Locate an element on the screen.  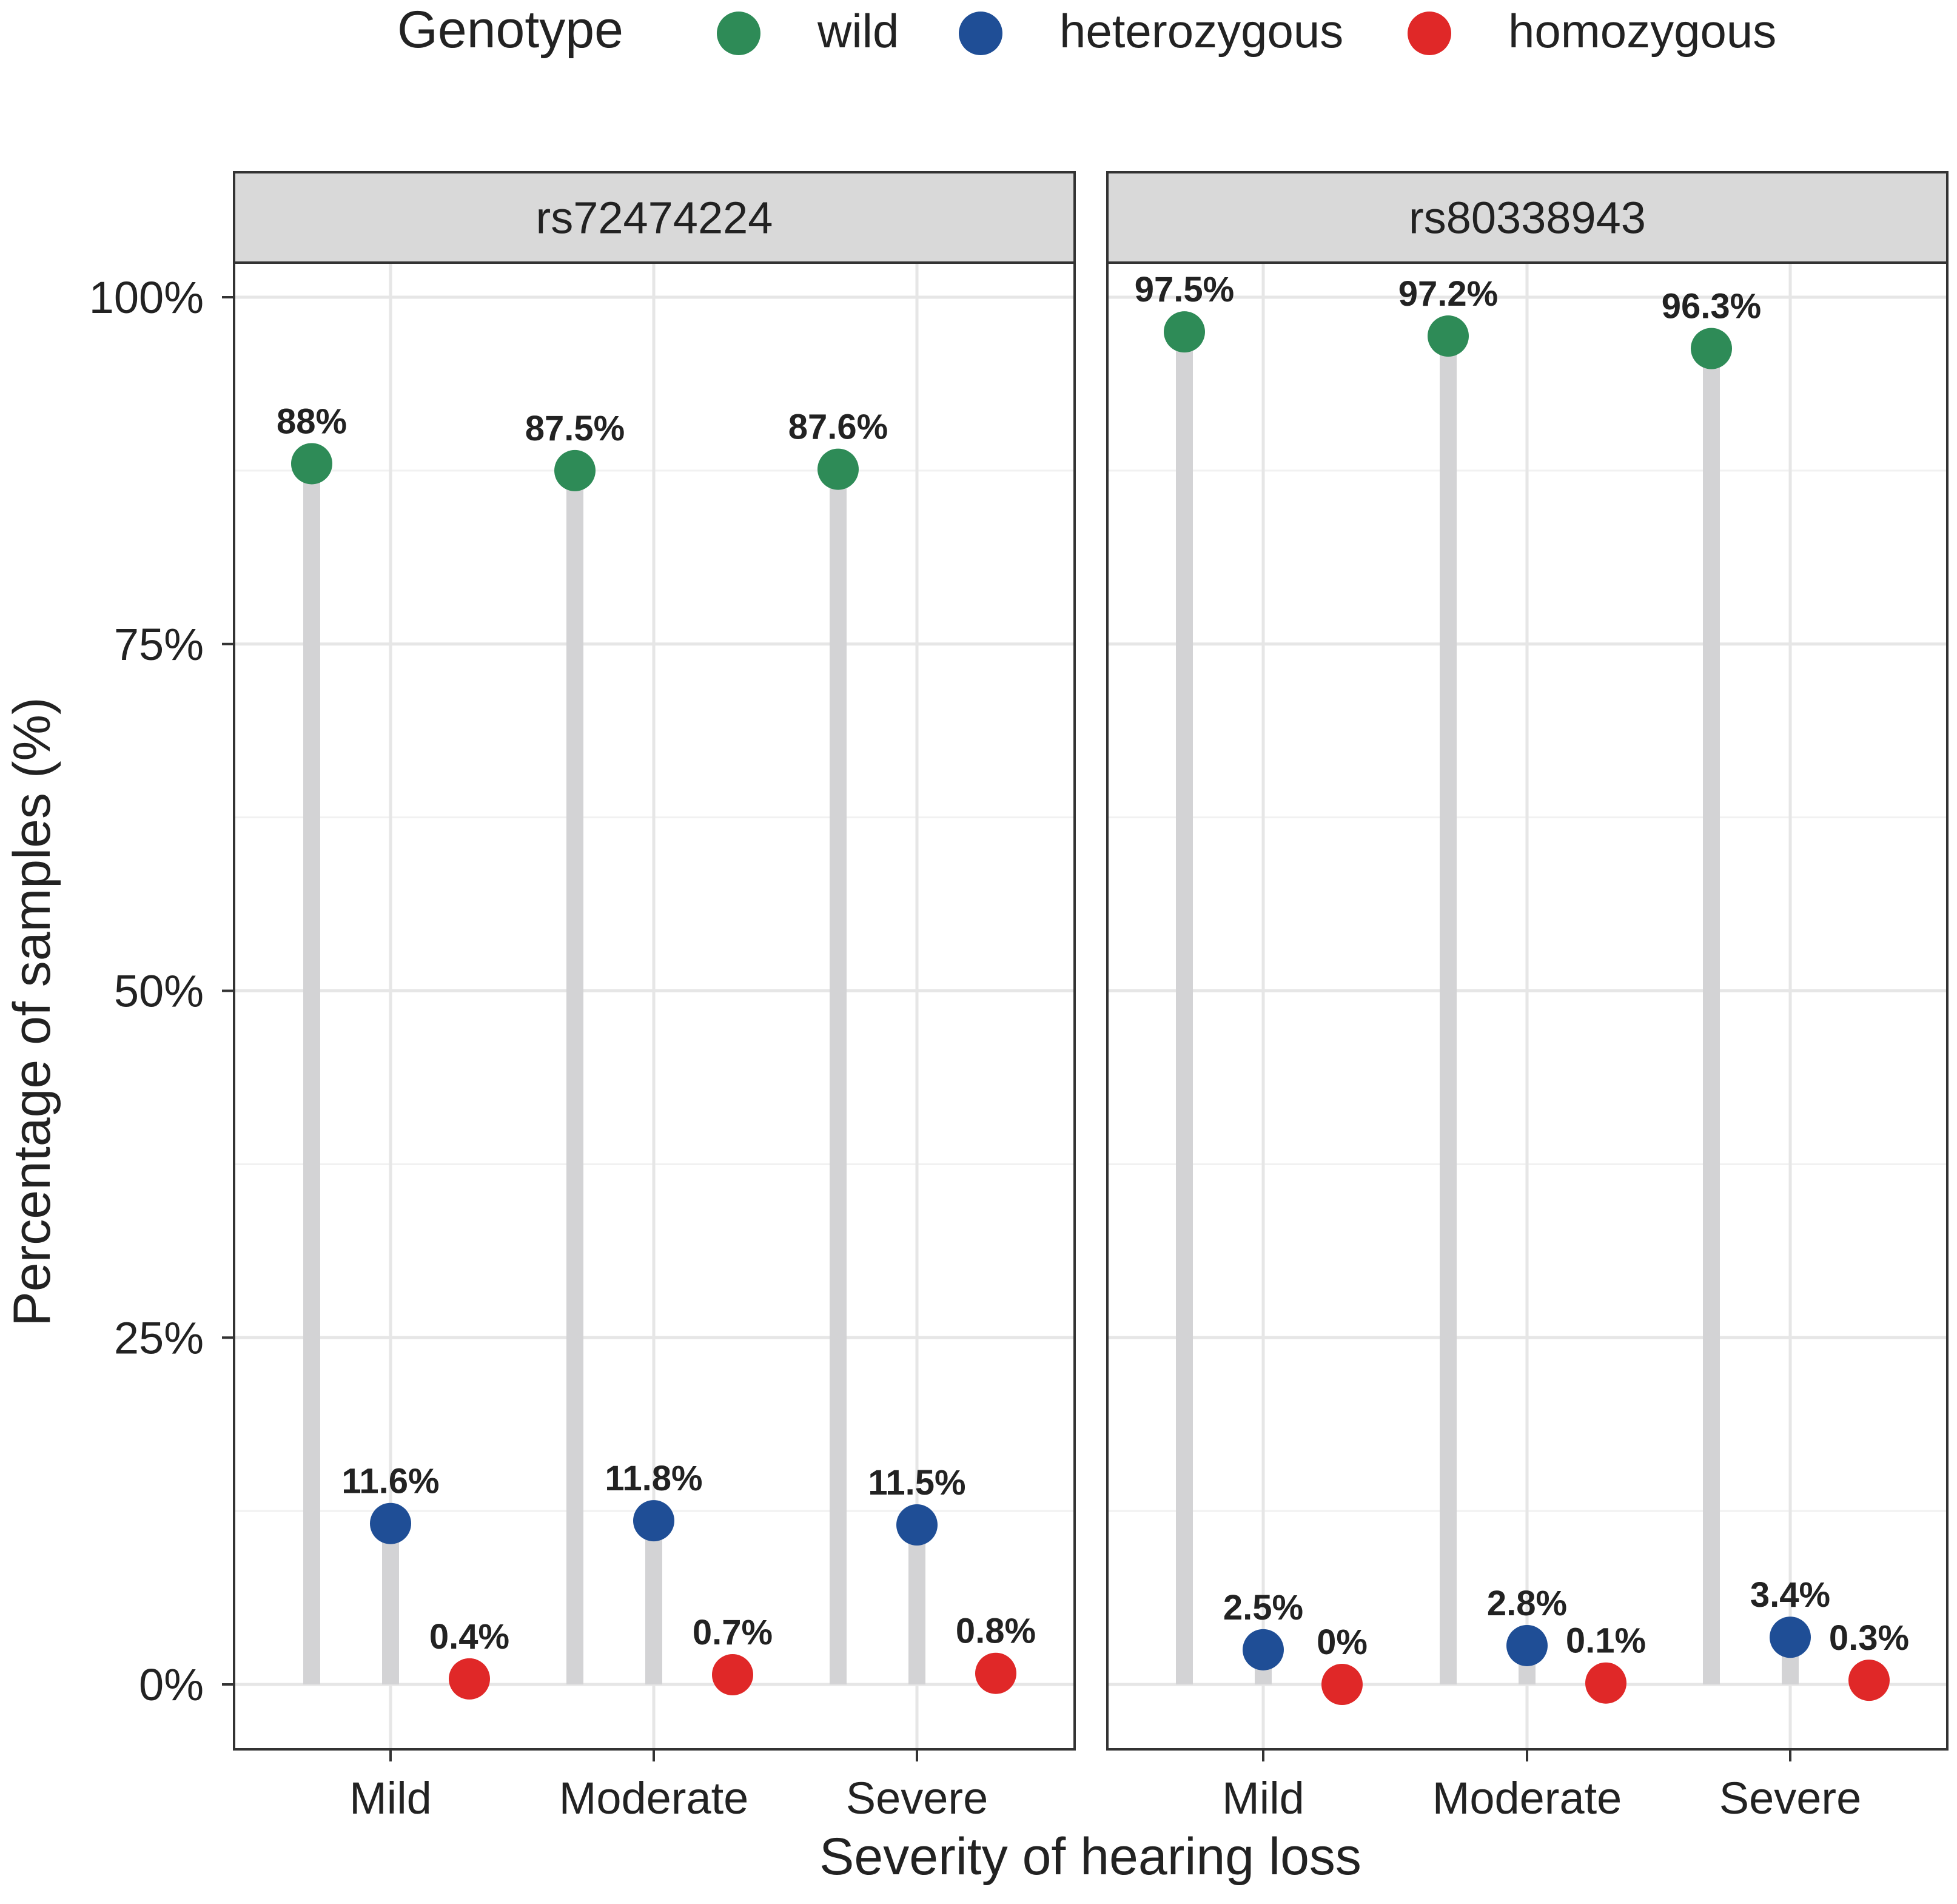
data-label-homozygous-Severe: 0.8% is located at coordinates (996, 1631).